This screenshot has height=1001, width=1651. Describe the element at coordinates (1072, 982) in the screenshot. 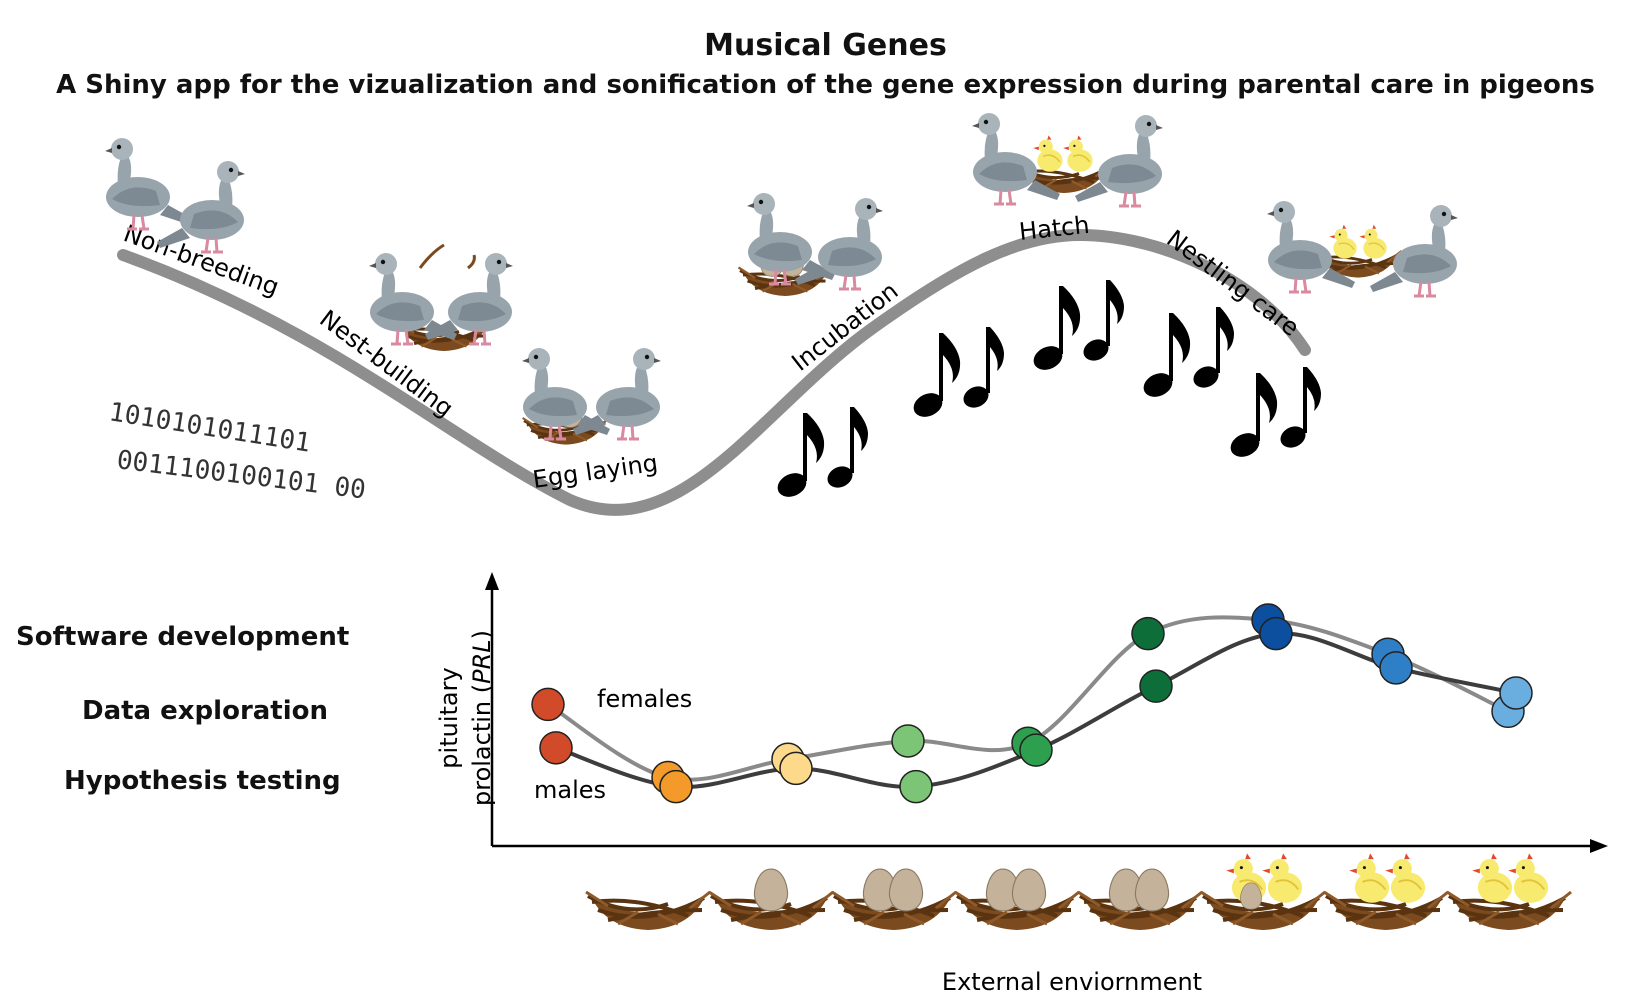

I see `x-axis-label: External enviornment` at that location.